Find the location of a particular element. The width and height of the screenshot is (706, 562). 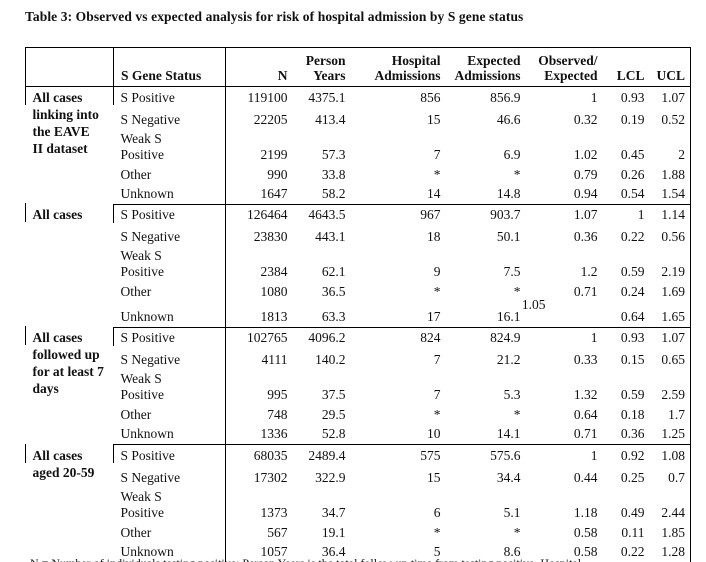

expected-admissions-cell: 5.3 is located at coordinates (512, 394).